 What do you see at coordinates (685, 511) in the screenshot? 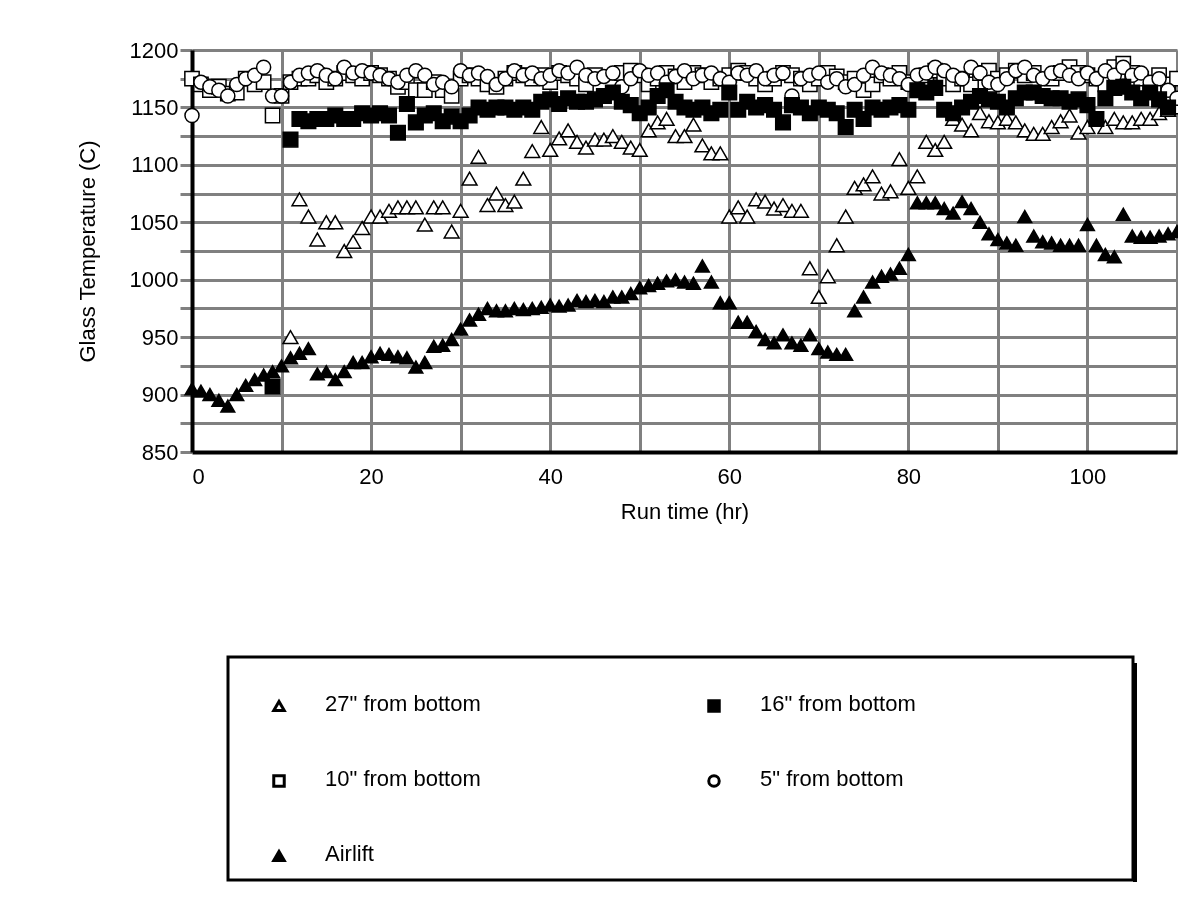
I see `x-axis-title: Run time (hr)` at bounding box center [685, 511].